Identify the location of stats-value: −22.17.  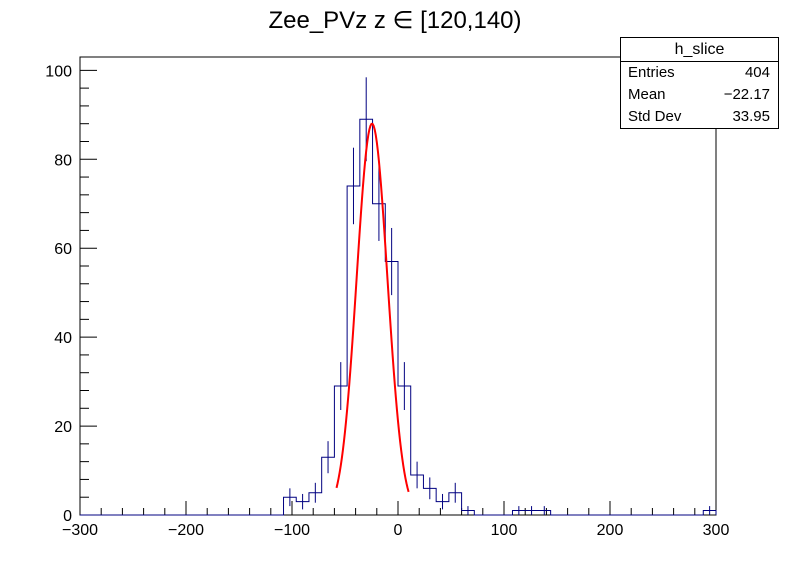
(746, 94).